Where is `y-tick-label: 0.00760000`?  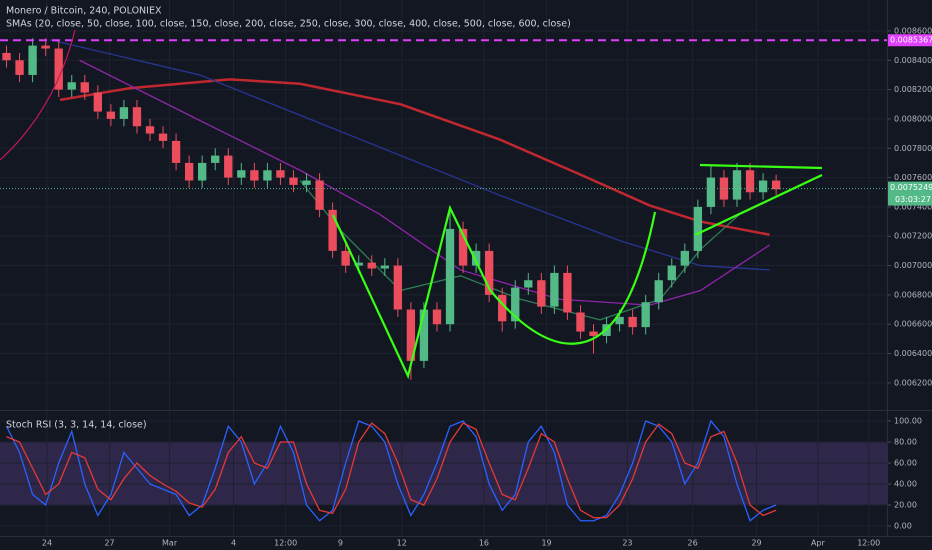
y-tick-label: 0.00760000 is located at coordinates (913, 177).